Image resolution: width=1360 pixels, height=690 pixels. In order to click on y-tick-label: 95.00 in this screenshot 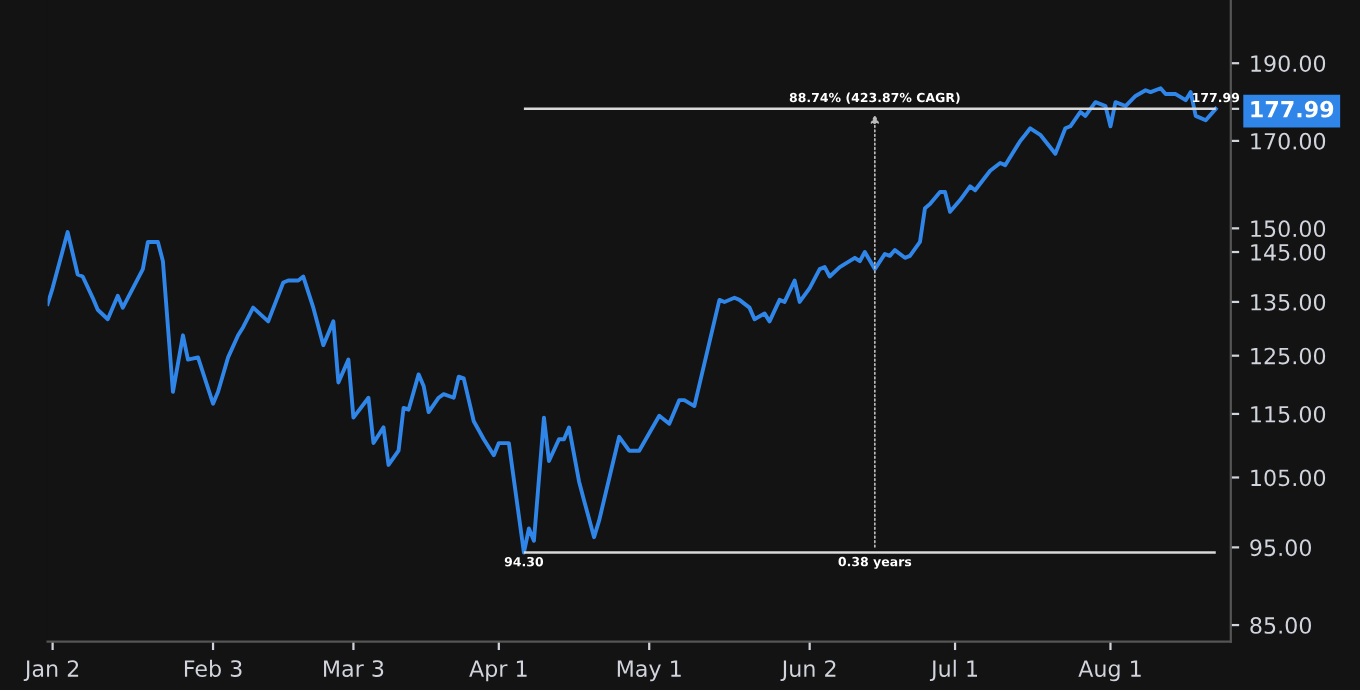, I will do `click(1280, 548)`.